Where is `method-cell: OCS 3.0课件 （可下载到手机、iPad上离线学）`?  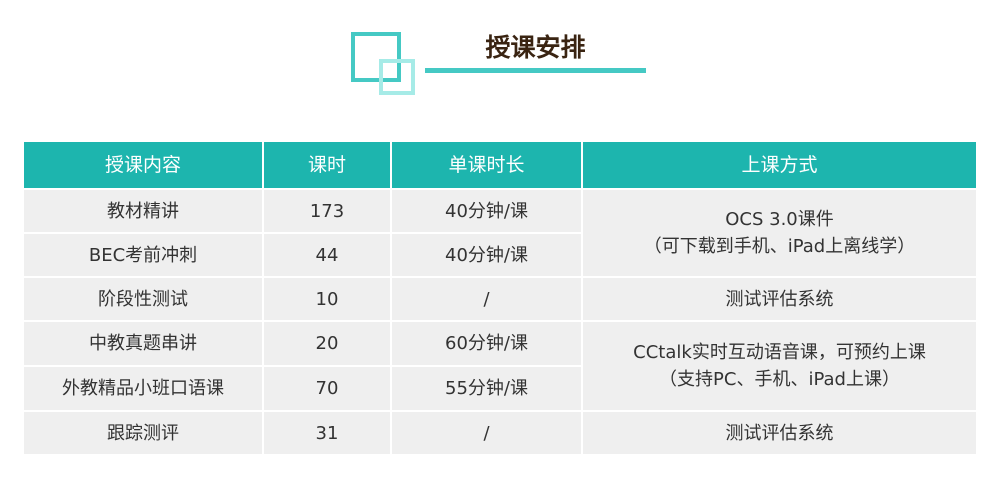
method-cell: OCS 3.0课件 （可下载到手机、iPad上离线学） is located at coordinates (779, 233).